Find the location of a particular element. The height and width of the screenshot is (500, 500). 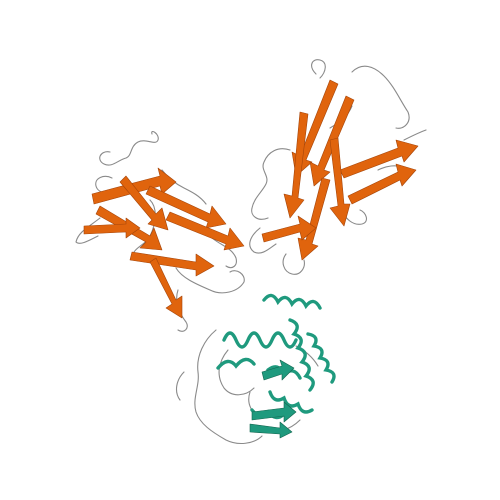

helical-domain is located at coordinates (255, 369).